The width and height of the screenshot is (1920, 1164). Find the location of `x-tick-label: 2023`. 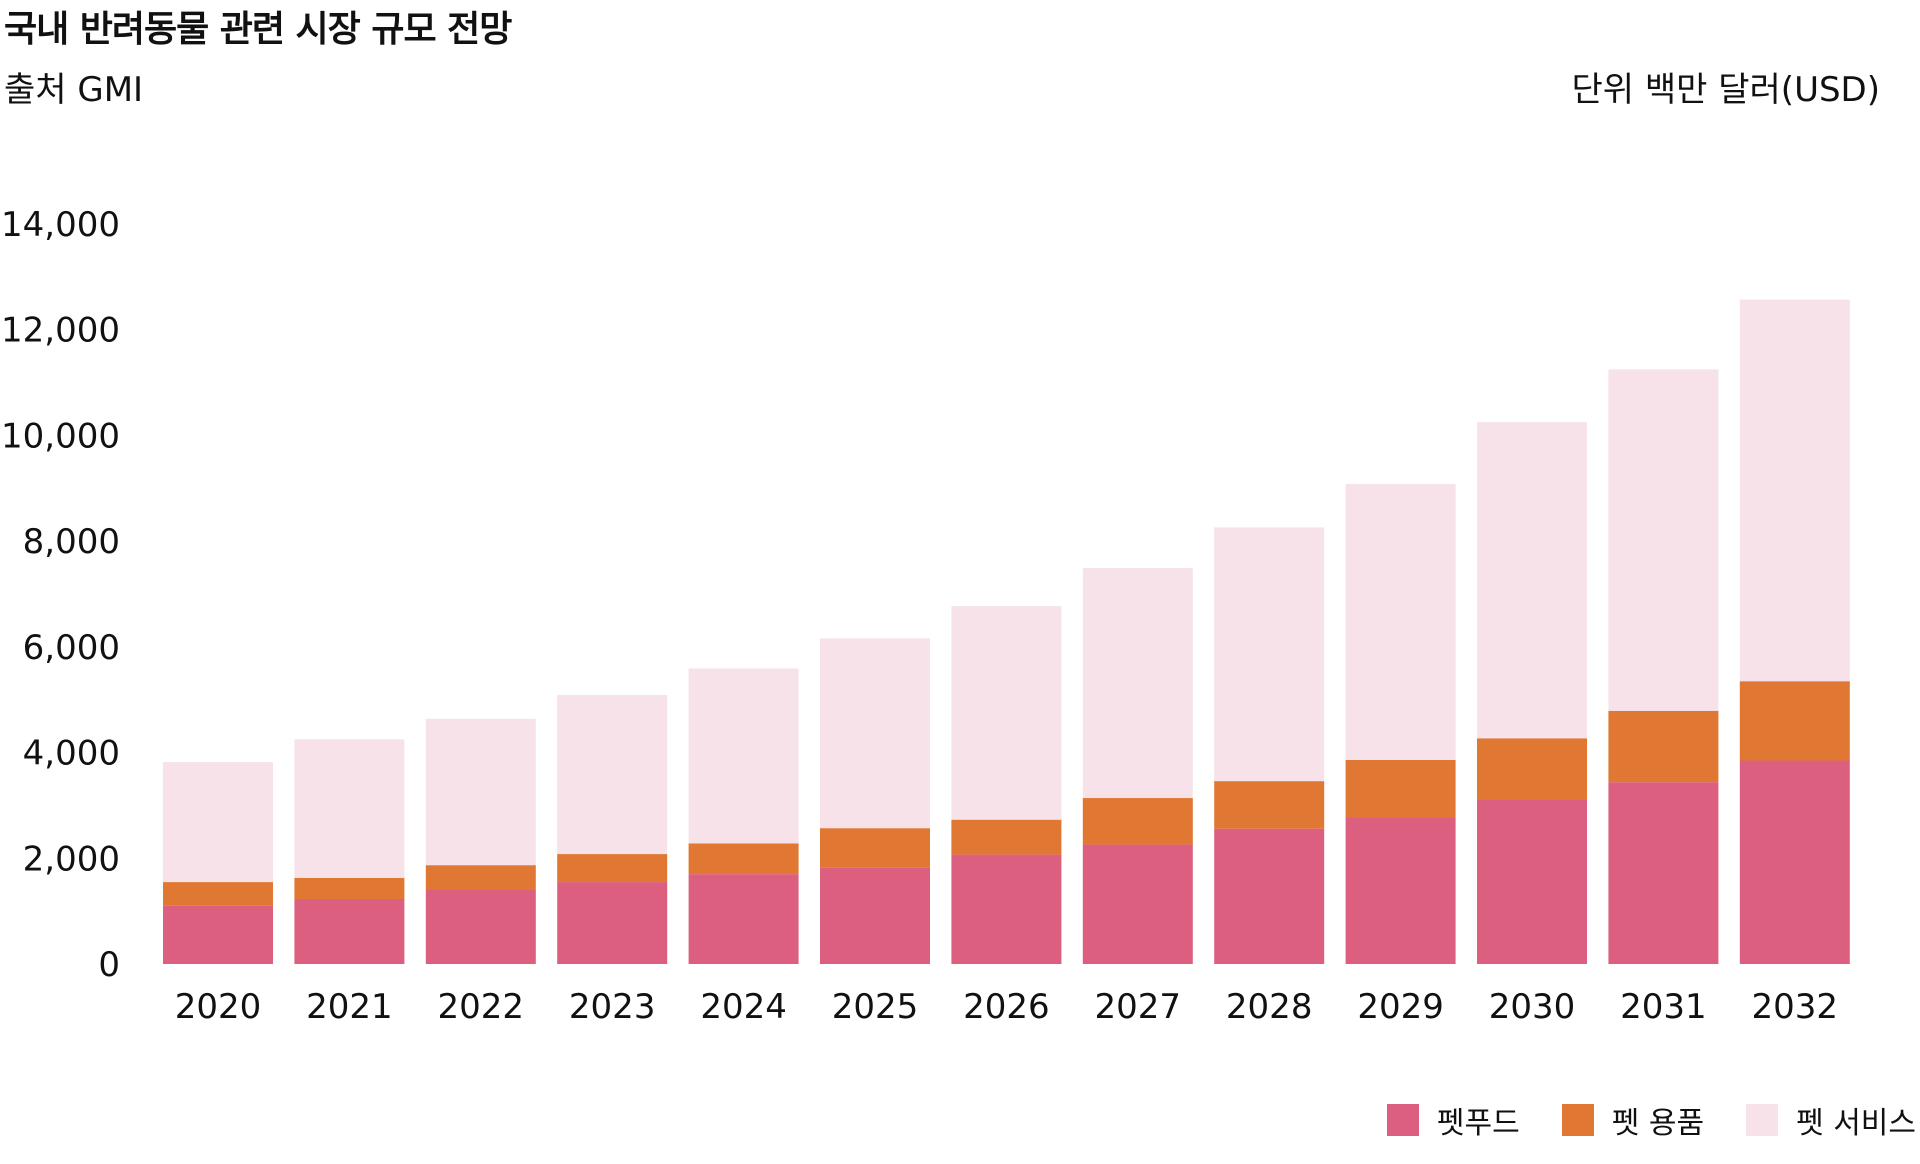

x-tick-label: 2023 is located at coordinates (612, 1007).